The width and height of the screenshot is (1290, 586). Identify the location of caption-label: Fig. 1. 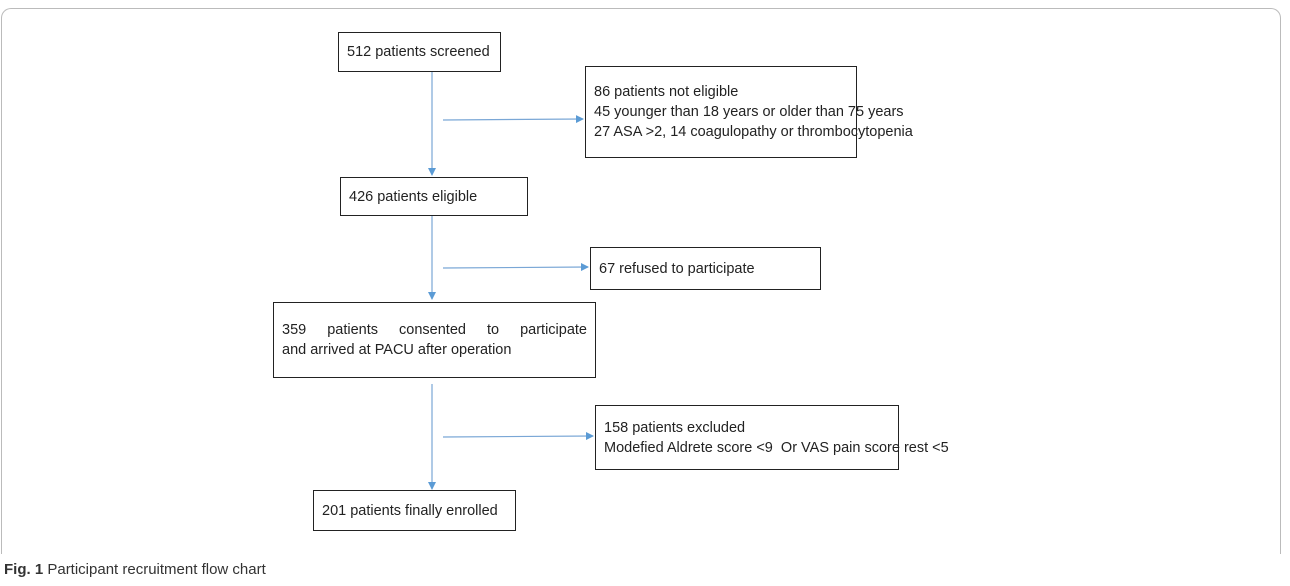
(24, 569).